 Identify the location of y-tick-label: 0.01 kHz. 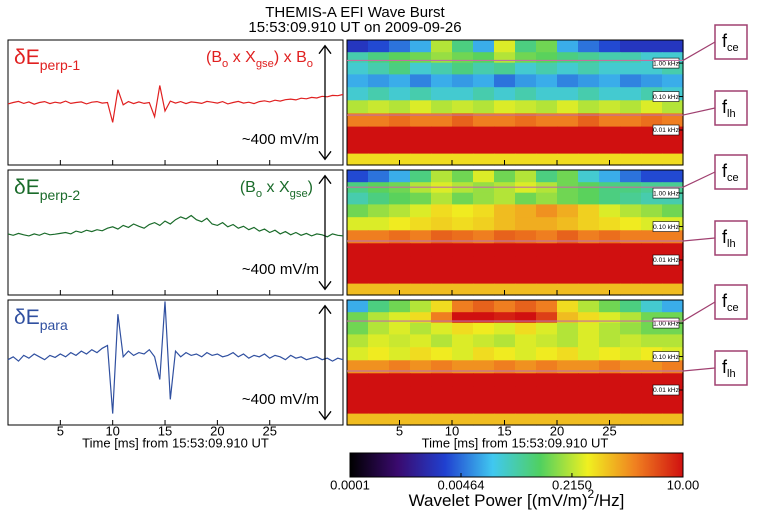
(666, 130).